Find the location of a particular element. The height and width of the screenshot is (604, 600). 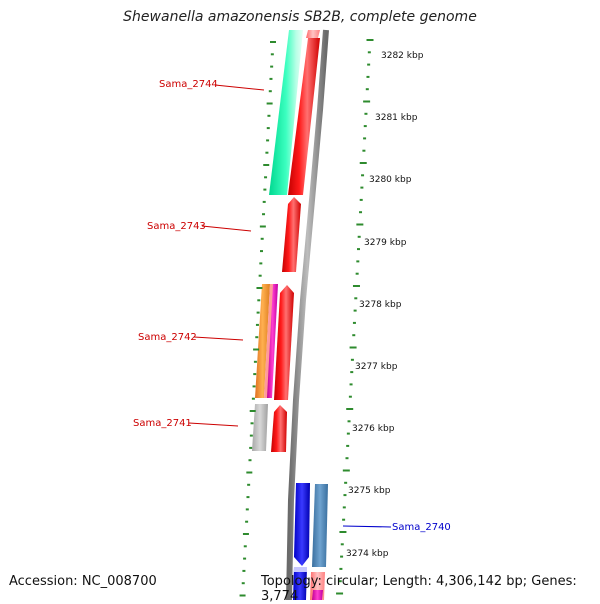

magenta-feature-bottom is located at coordinates (317, 595).